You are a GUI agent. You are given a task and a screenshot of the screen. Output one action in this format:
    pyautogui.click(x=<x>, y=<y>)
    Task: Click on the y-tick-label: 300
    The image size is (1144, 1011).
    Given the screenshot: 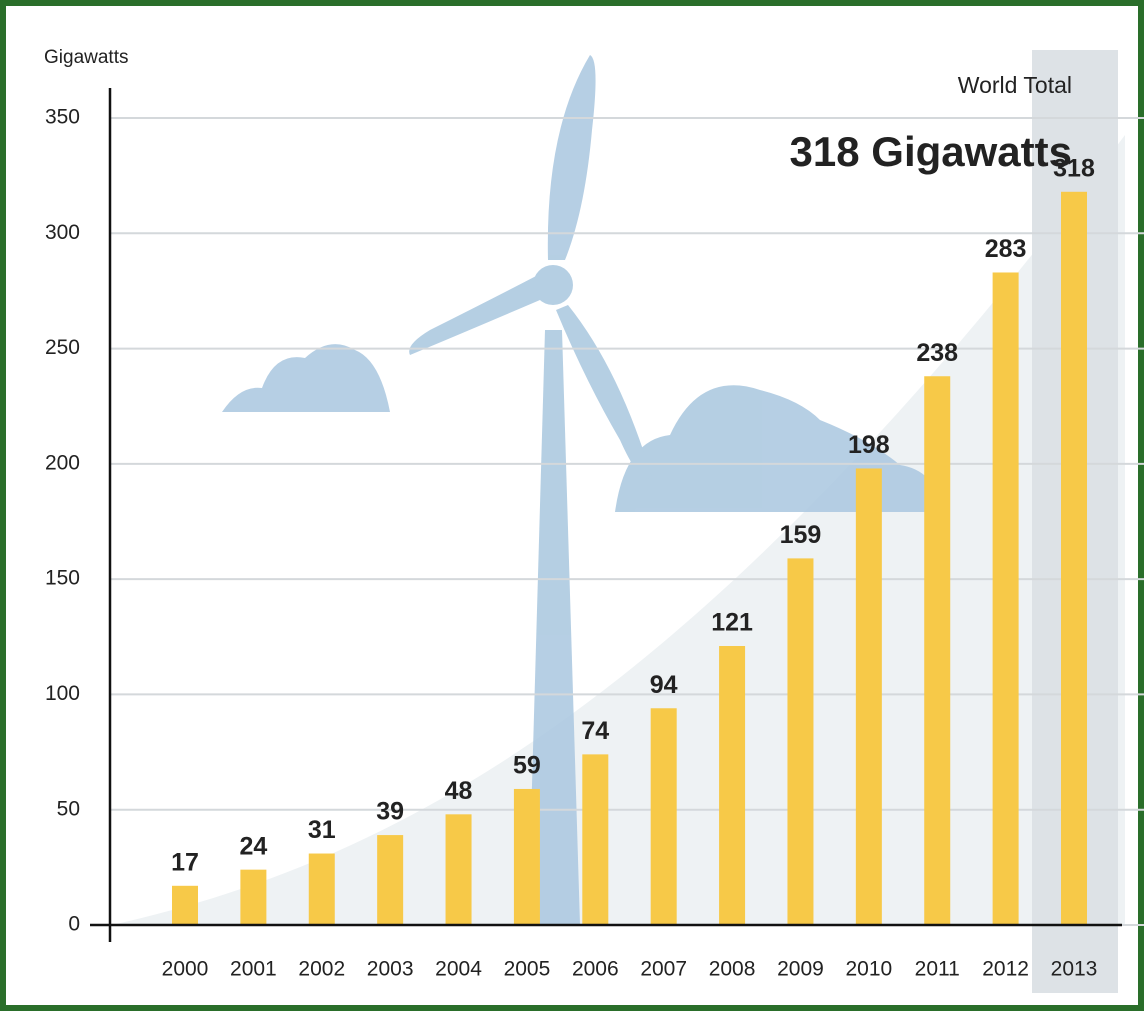 What is the action you would take?
    pyautogui.click(x=62, y=232)
    